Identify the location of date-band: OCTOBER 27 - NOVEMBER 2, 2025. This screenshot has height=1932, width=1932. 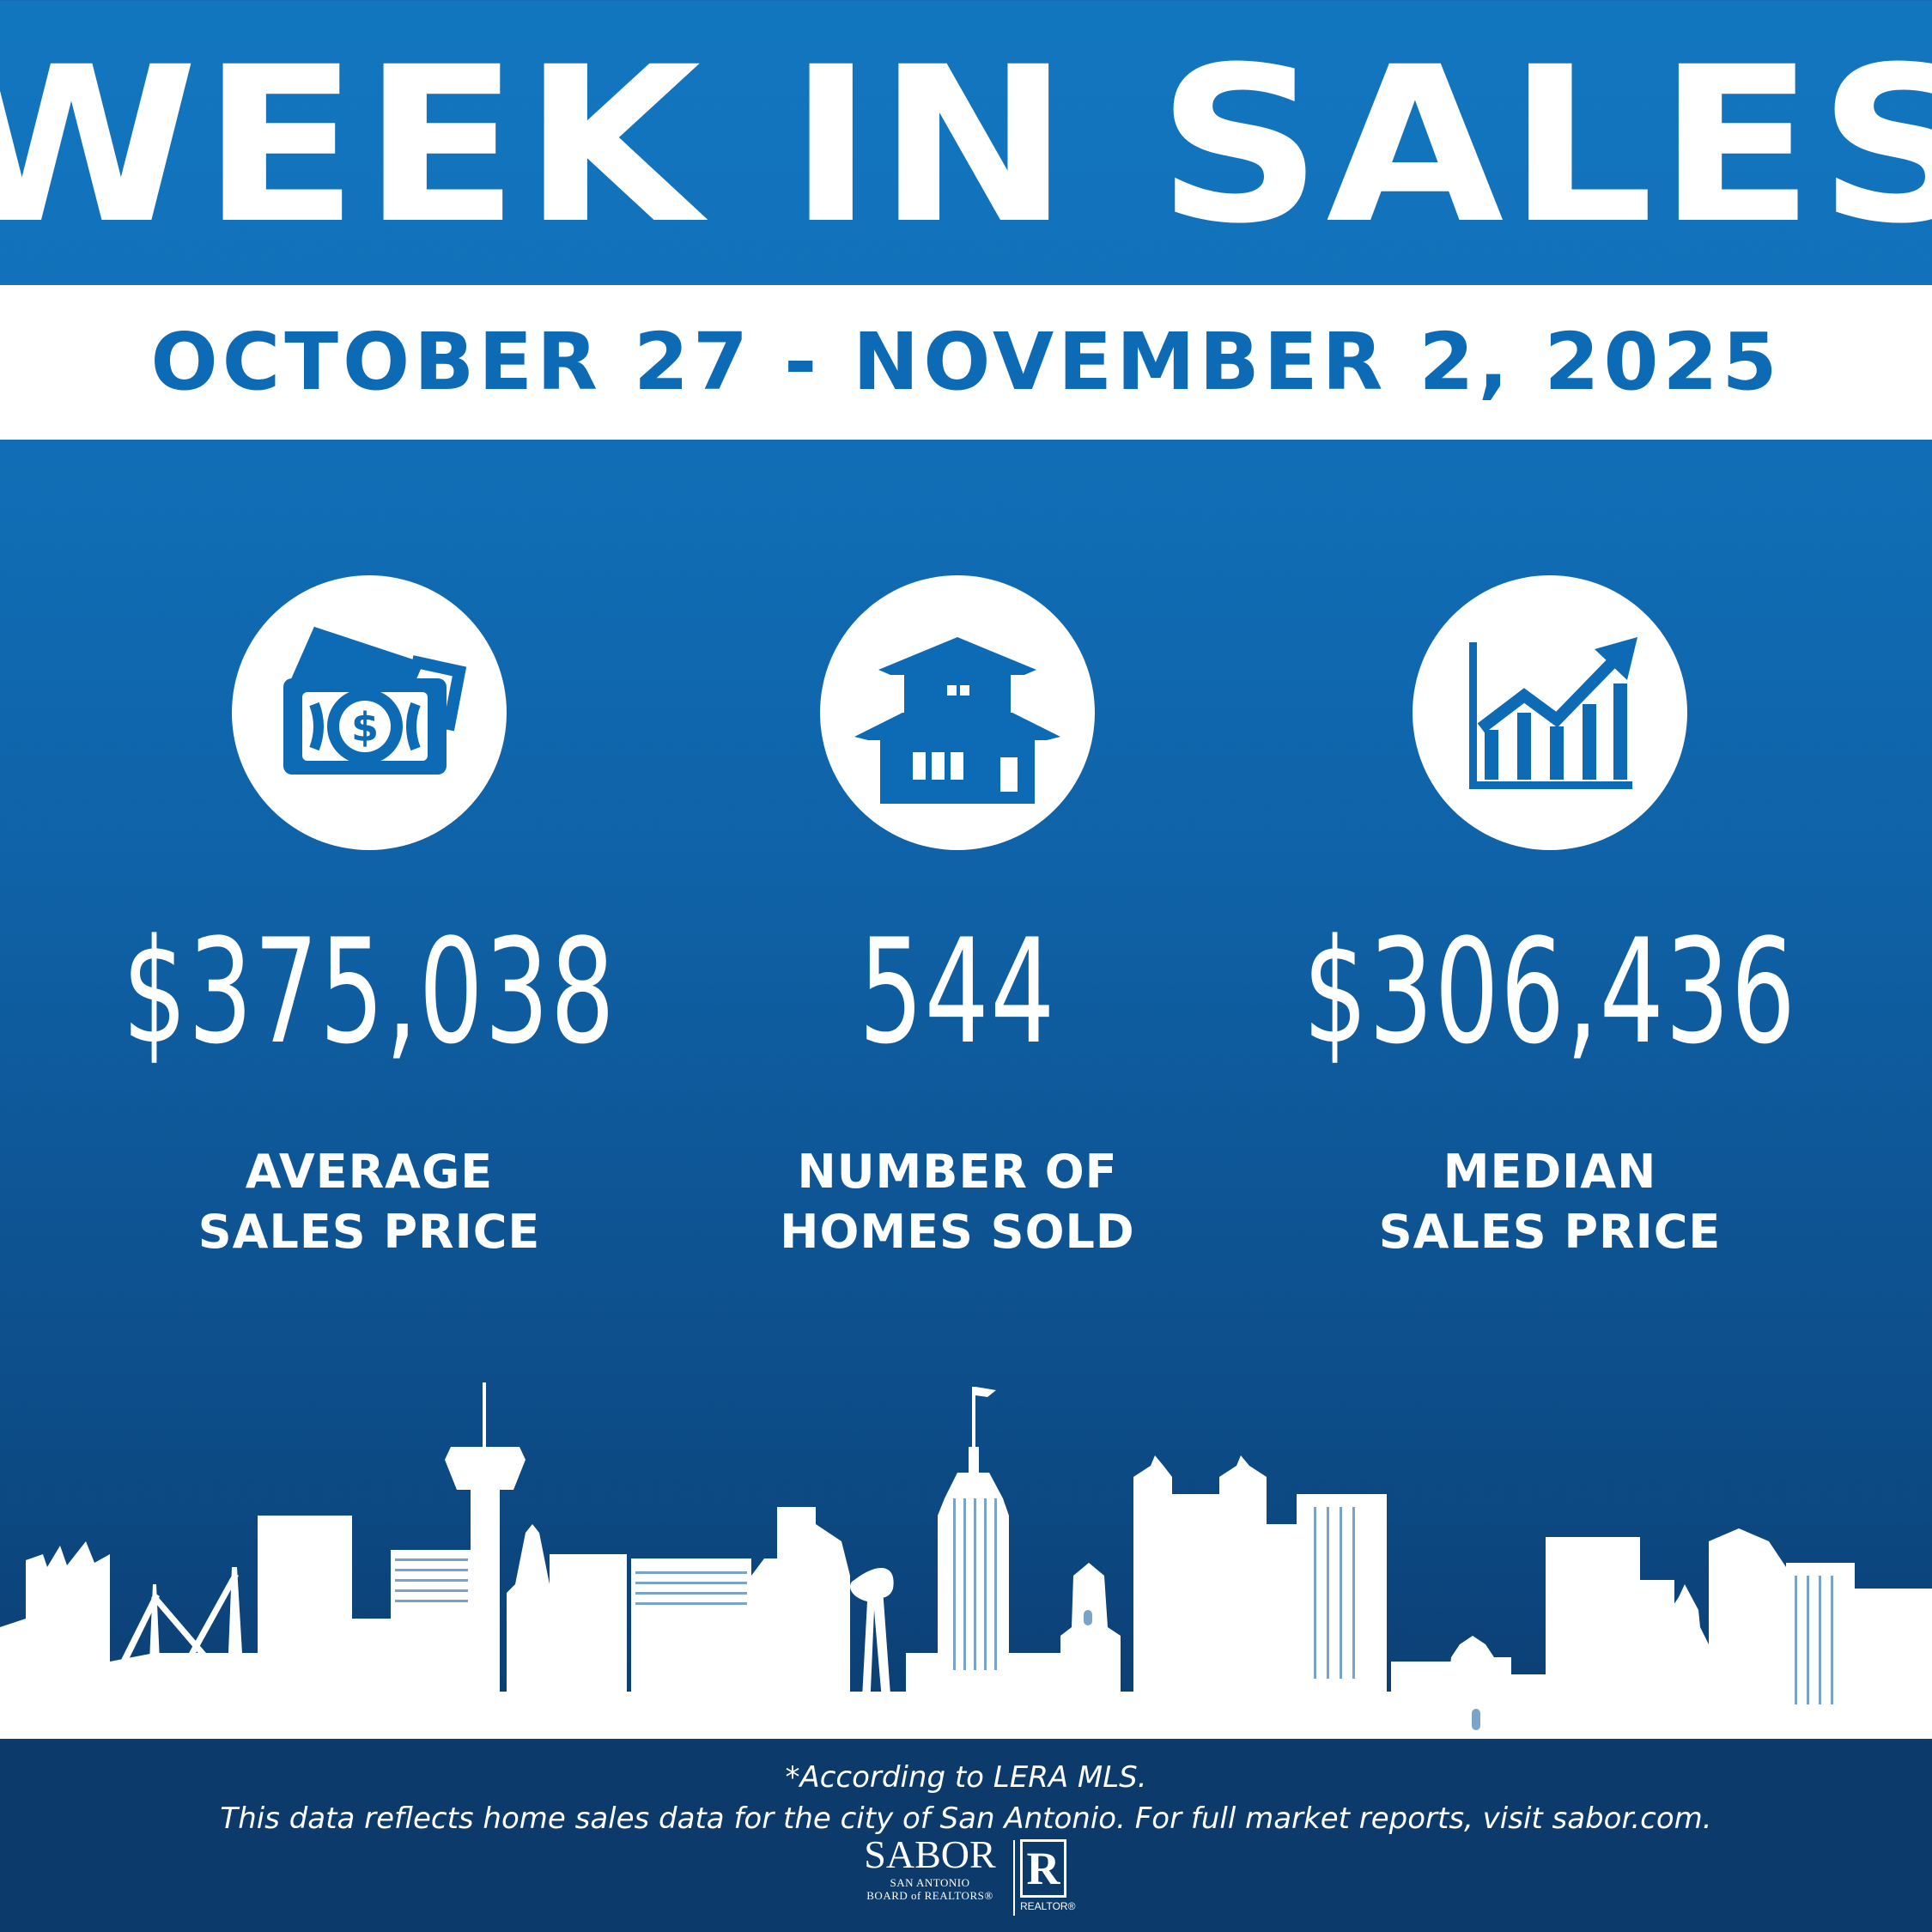
(966, 362).